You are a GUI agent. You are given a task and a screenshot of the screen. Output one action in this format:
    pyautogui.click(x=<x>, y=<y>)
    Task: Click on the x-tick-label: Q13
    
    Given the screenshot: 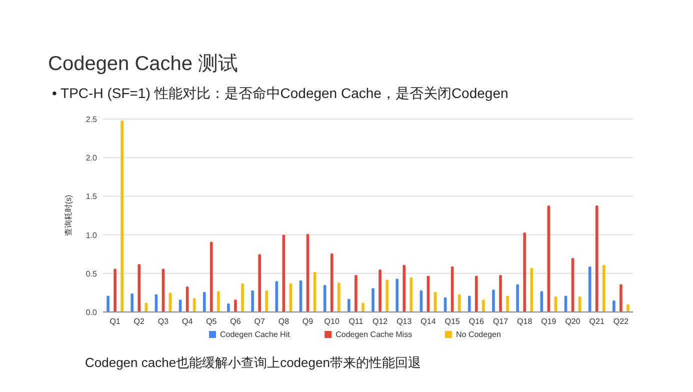 What is the action you would take?
    pyautogui.click(x=404, y=321)
    